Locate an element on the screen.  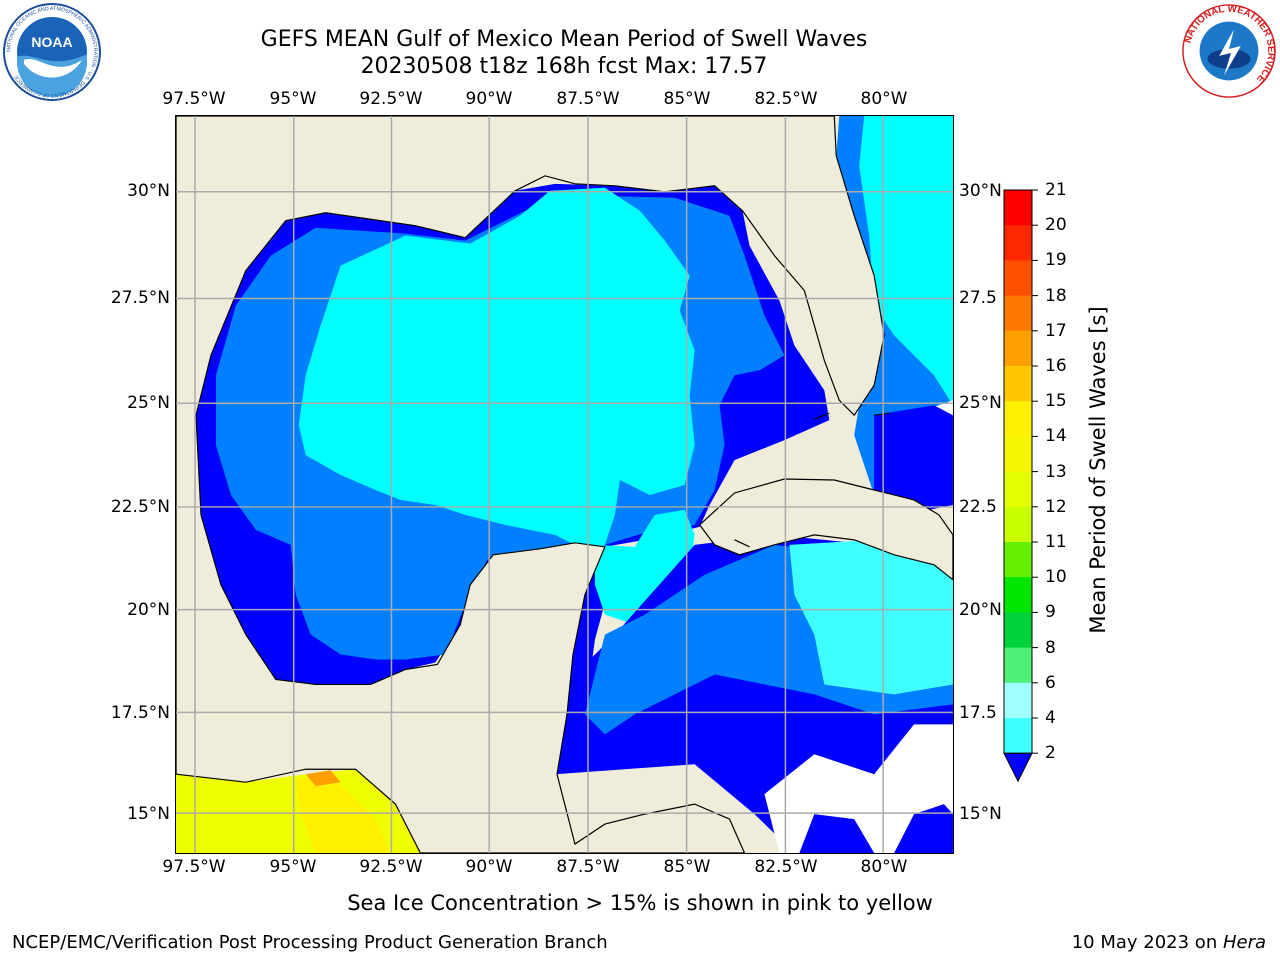
colorbar-label: 2 is located at coordinates (1050, 753).